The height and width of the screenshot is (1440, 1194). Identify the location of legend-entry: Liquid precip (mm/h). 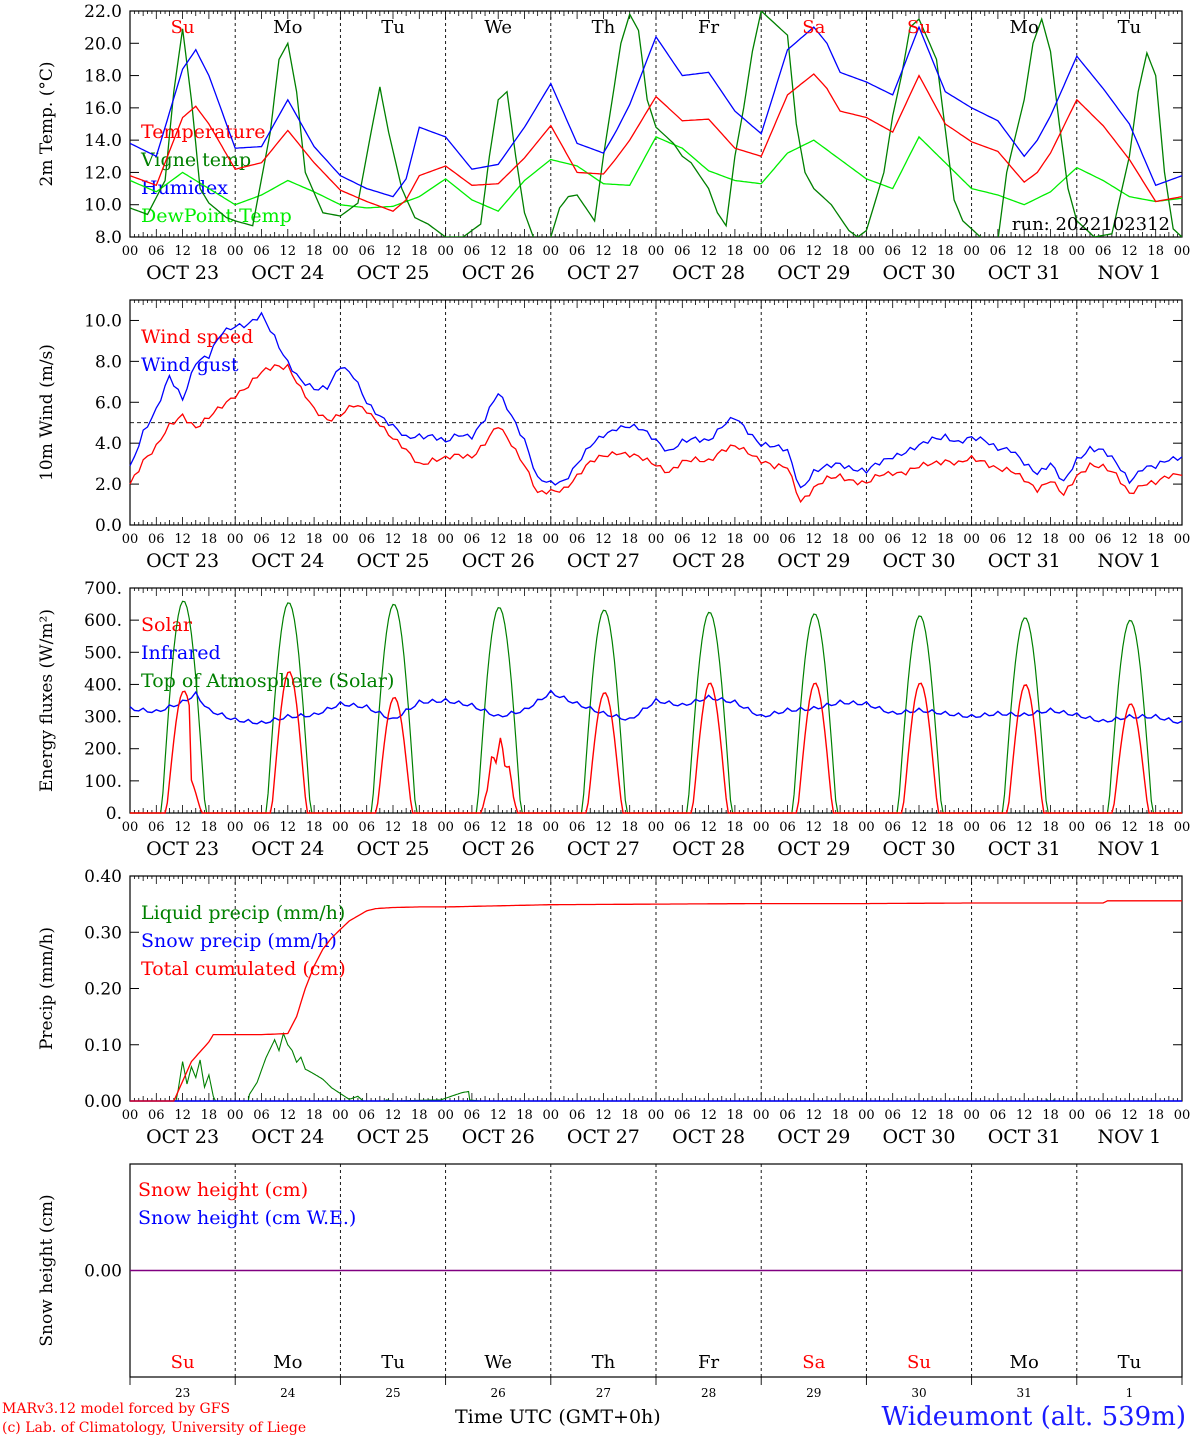
(243, 913).